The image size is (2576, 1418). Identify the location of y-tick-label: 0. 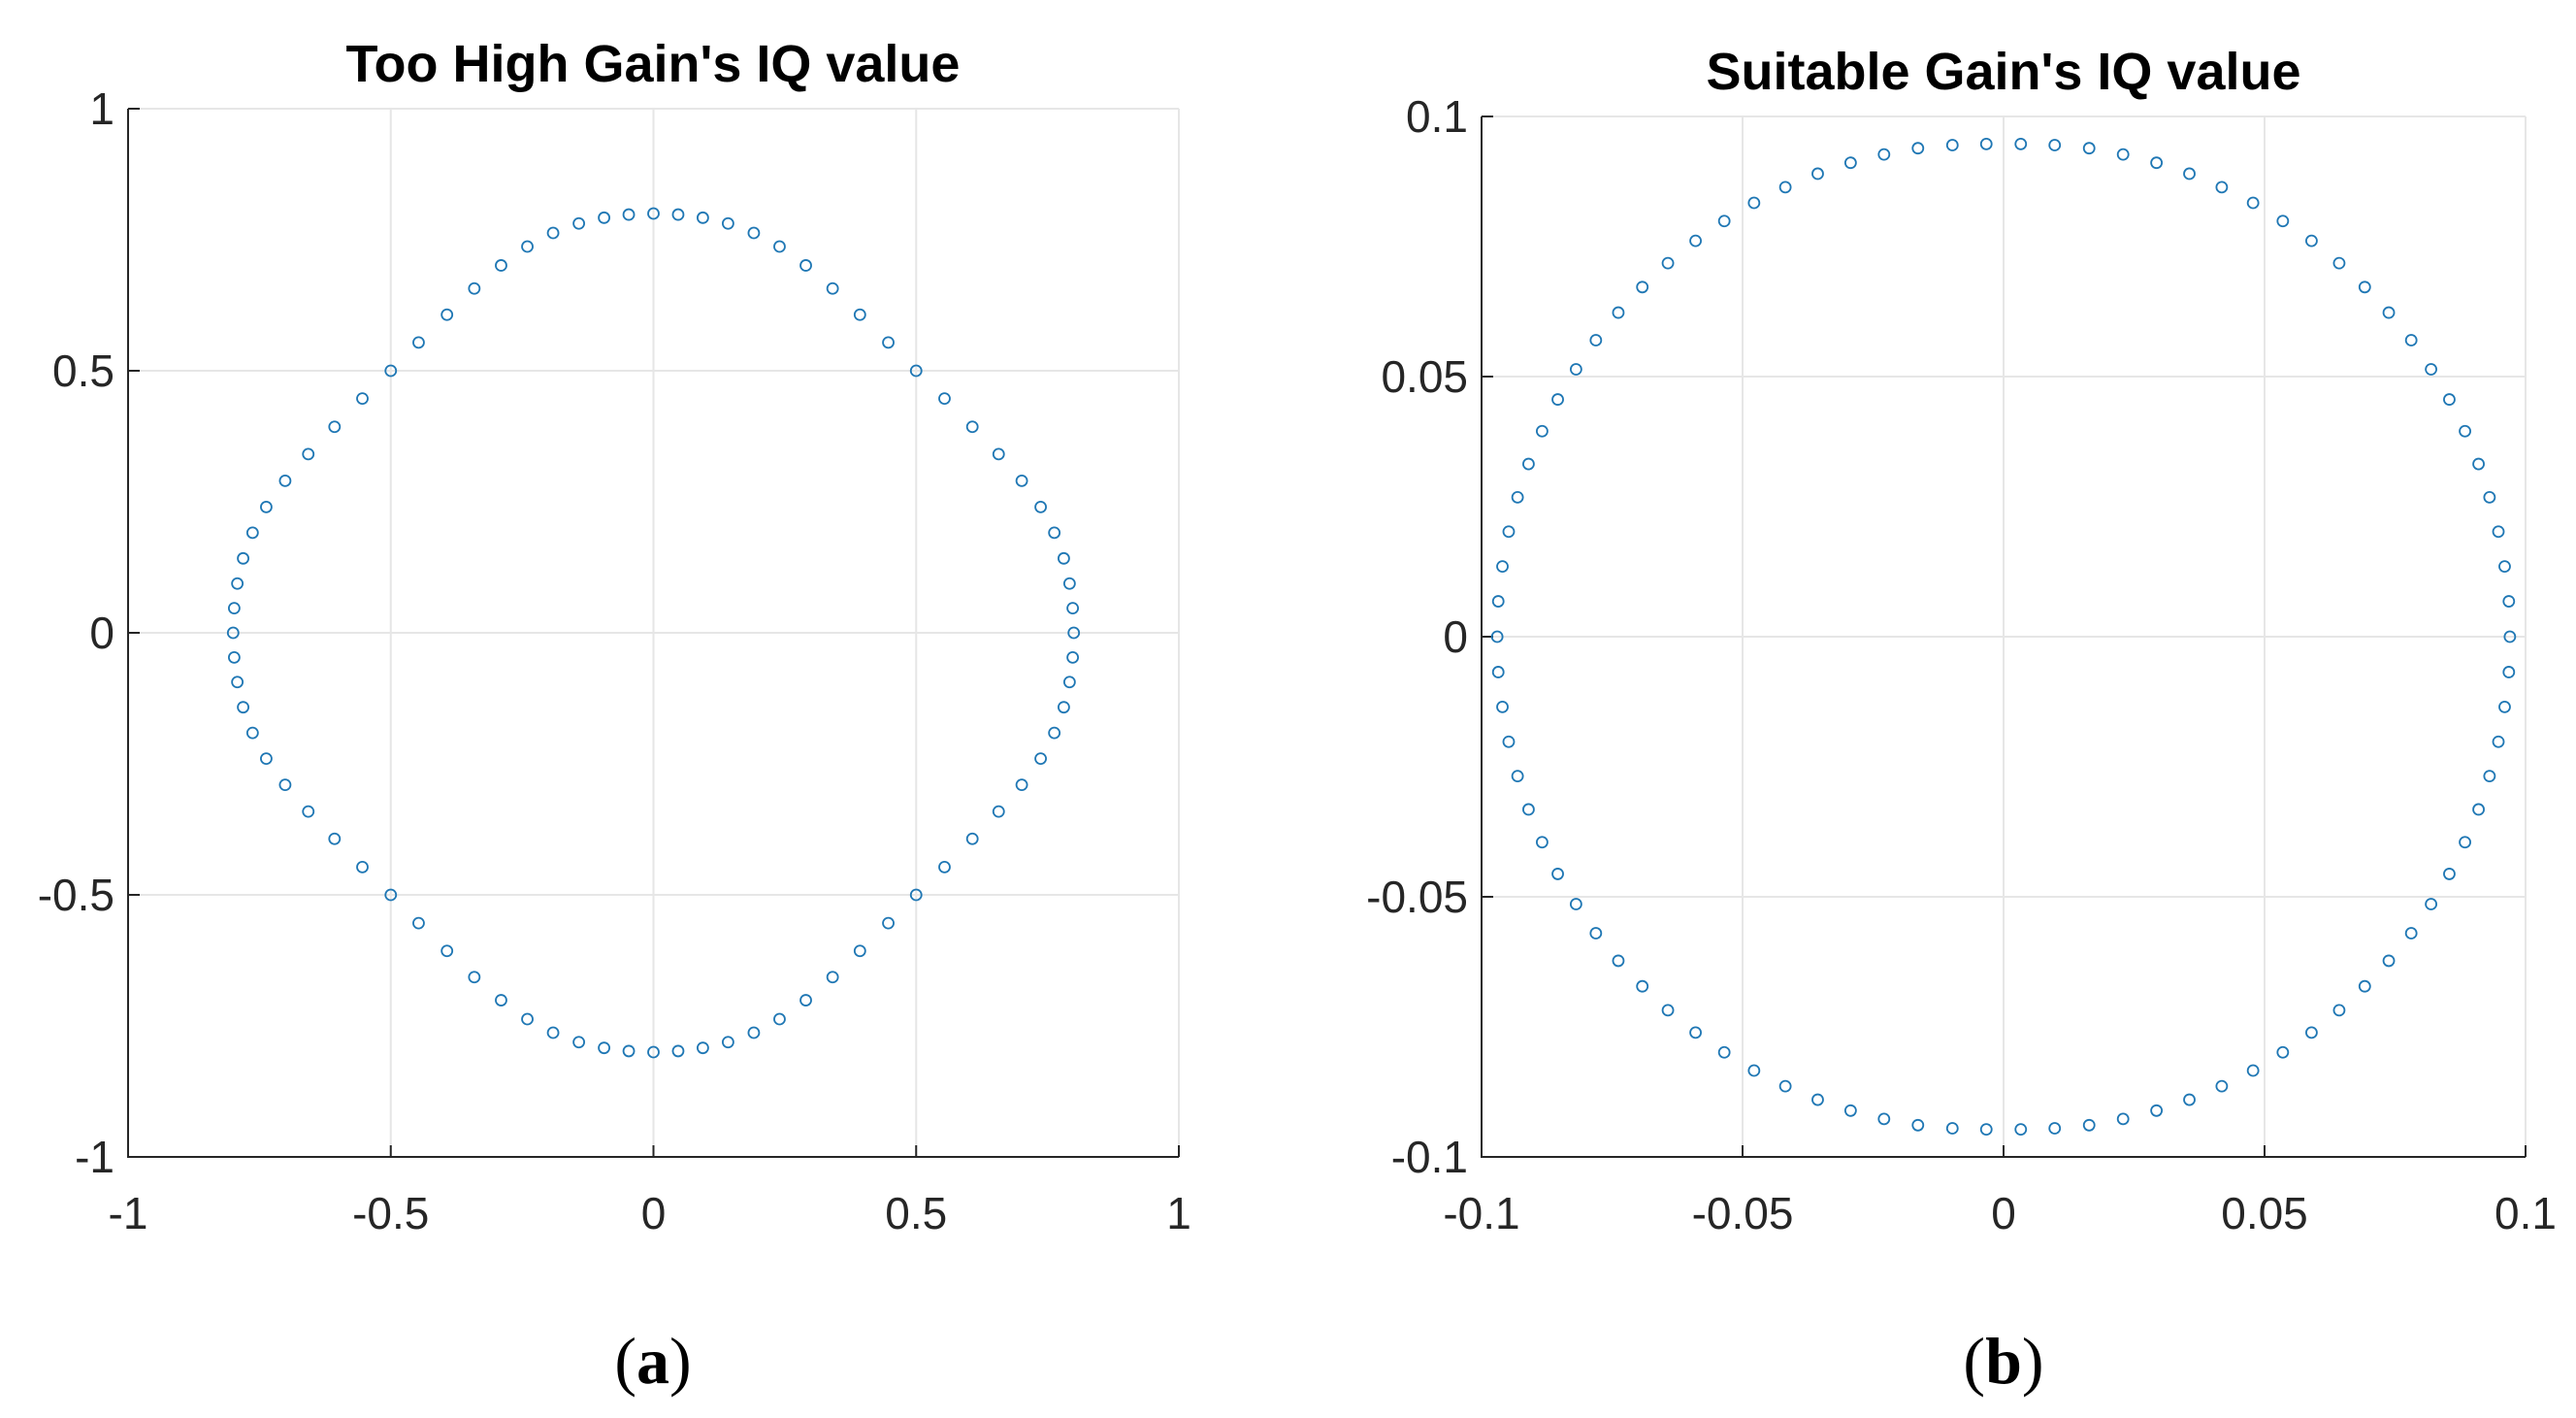
(1455, 637).